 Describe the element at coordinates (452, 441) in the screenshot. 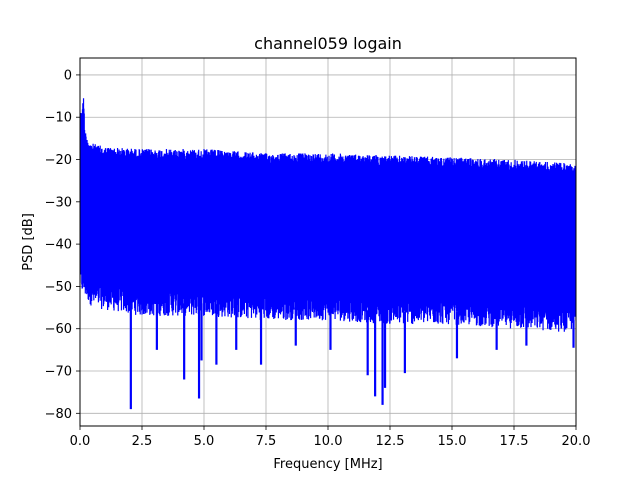

I see `x-tick-label: 15.0` at that location.